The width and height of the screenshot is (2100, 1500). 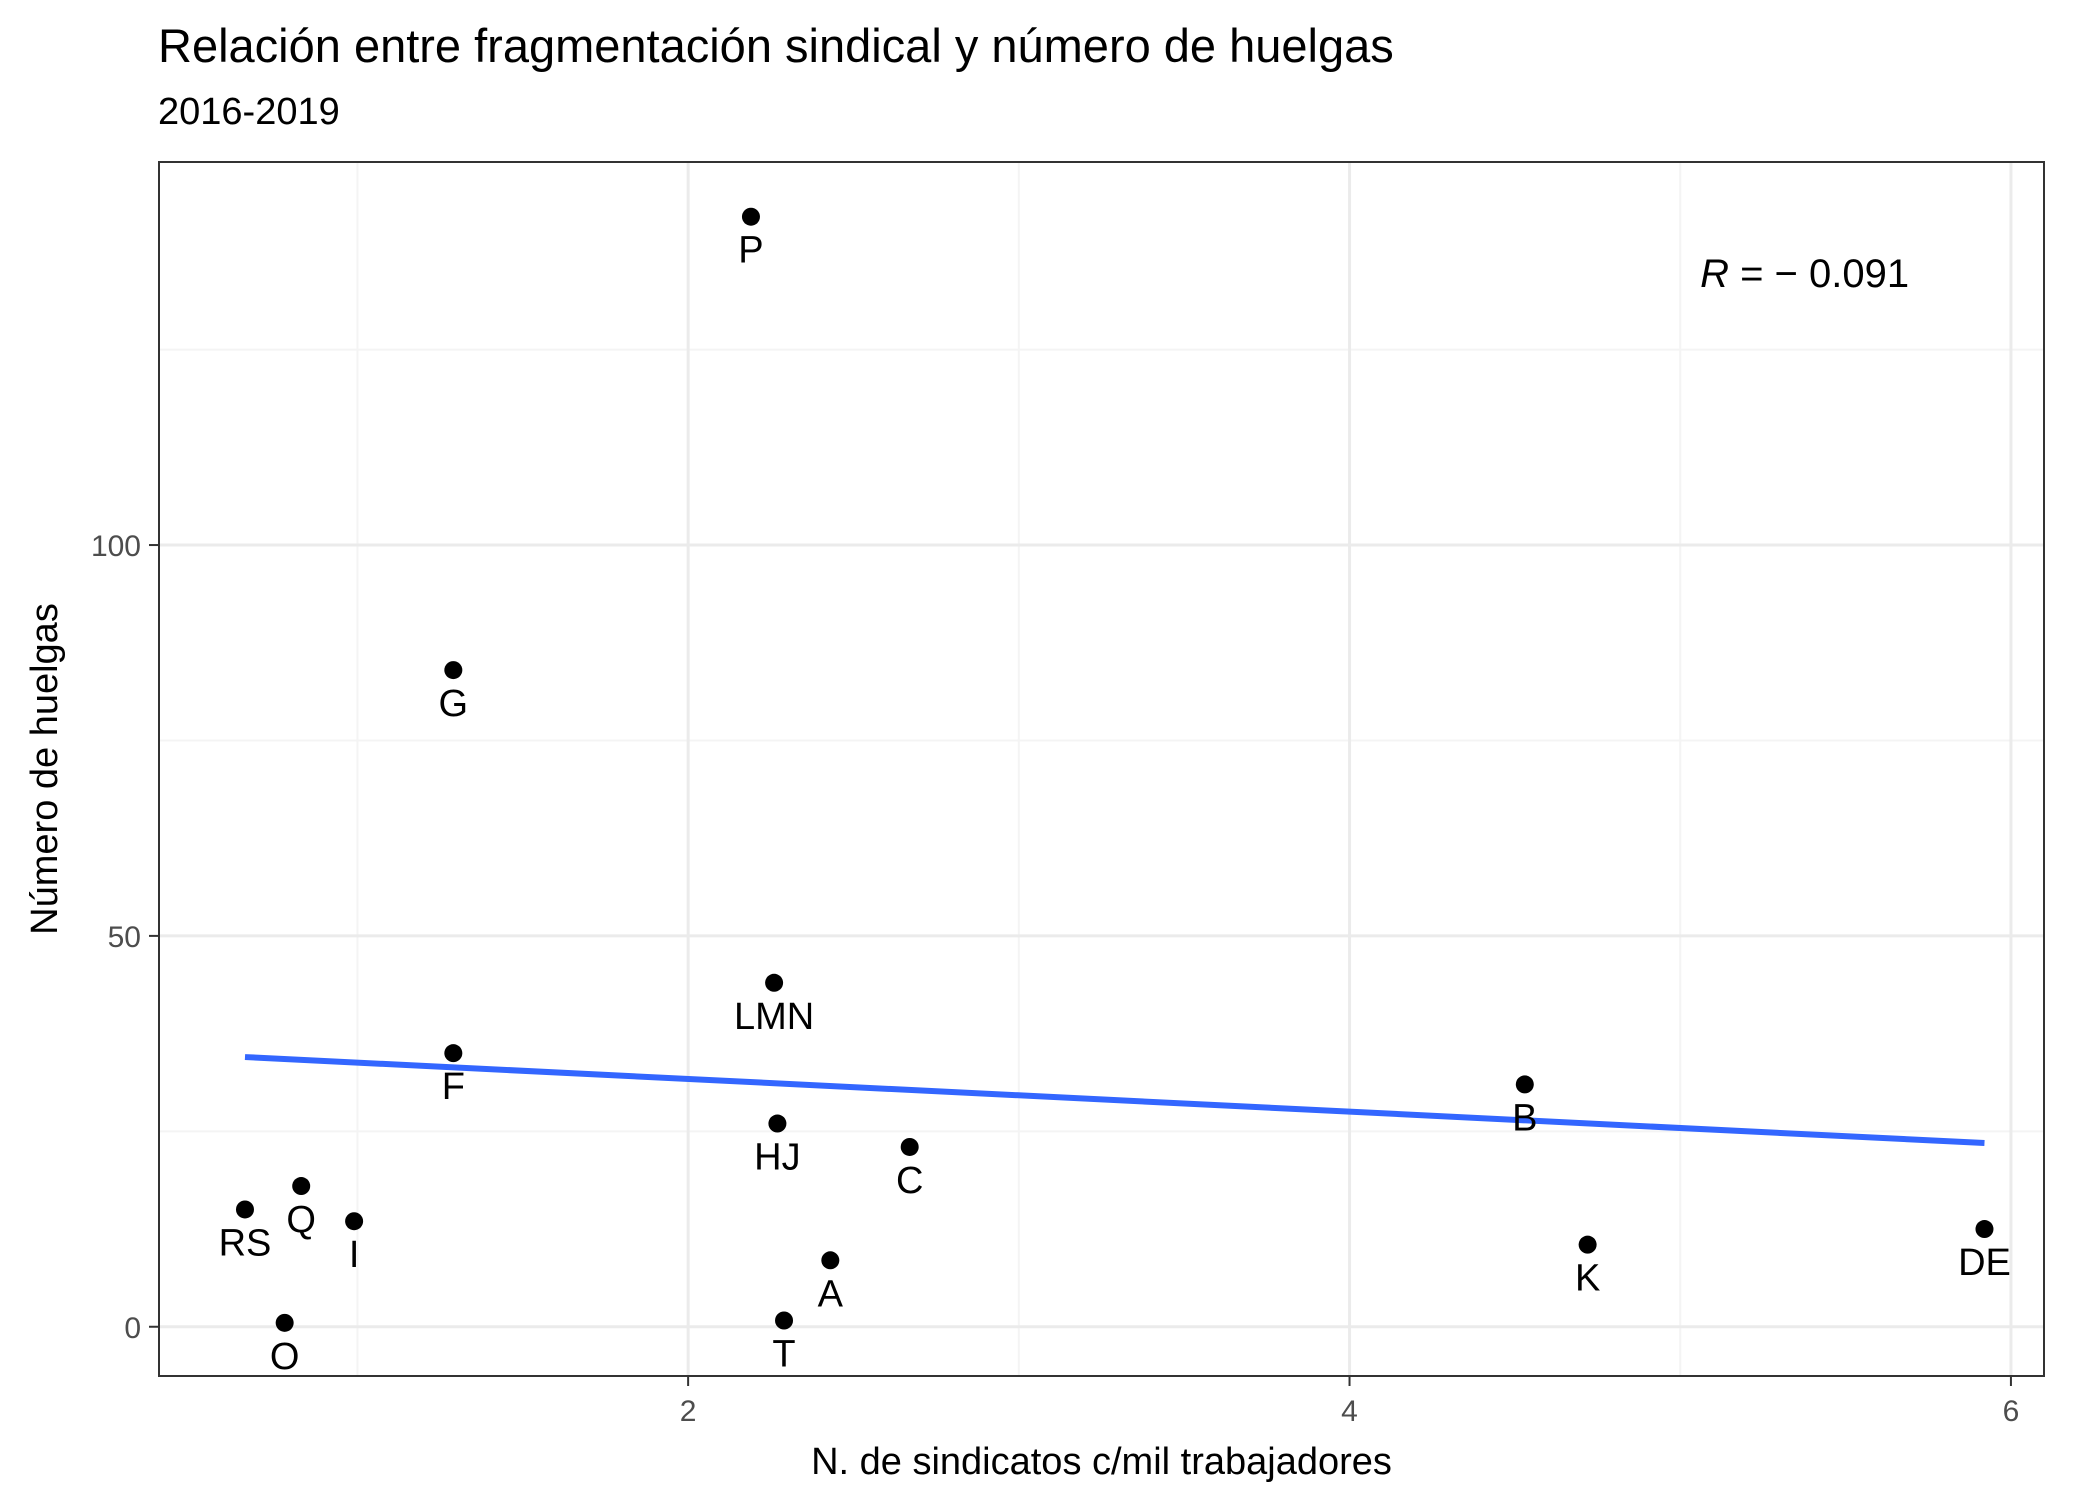 I want to click on x-tick-label: 4, so click(x=1349, y=1411).